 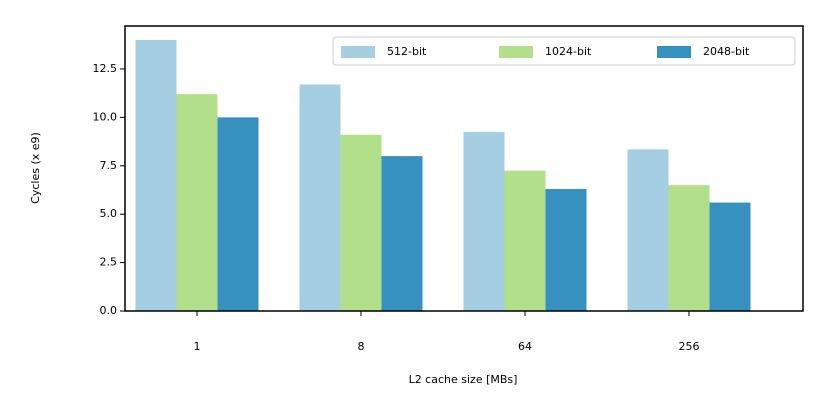 I want to click on legend-label: 512-bit, so click(x=407, y=51).